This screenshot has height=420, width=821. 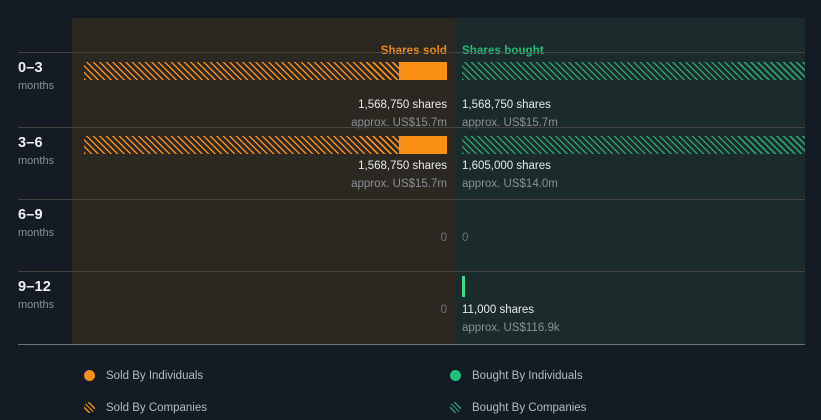 I want to click on shares-sold-header: Shares sold, so click(x=413, y=51).